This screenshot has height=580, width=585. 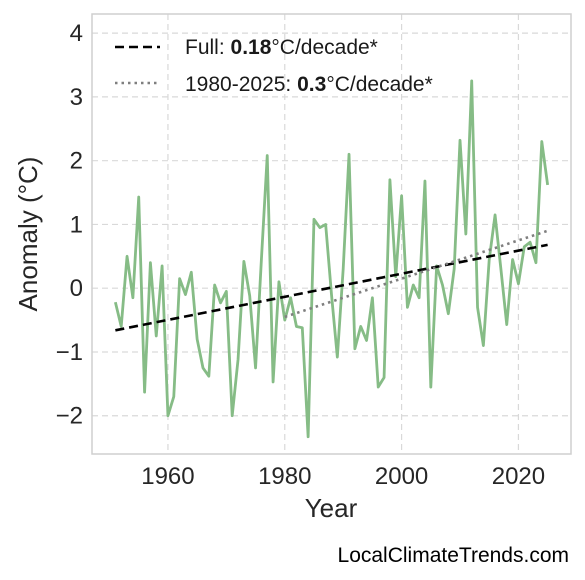 I want to click on legend-label-recent: 1980-2025: 0.3°C/decade*, so click(x=309, y=84).